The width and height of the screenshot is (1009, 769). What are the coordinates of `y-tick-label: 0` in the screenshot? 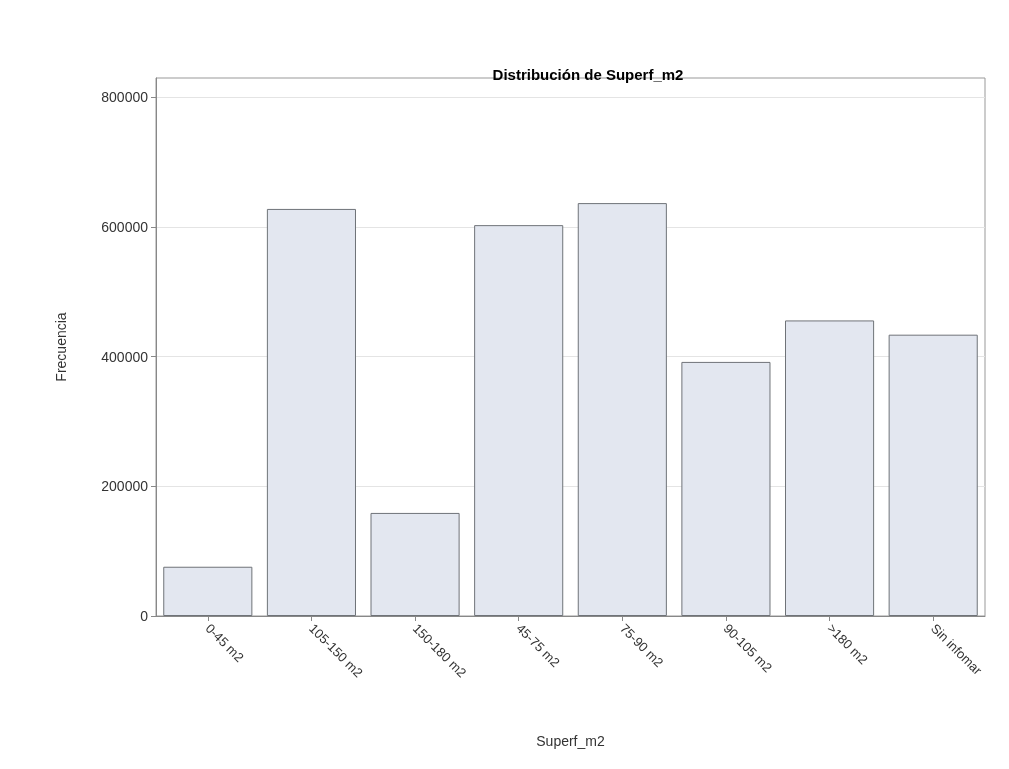 It's located at (144, 616).